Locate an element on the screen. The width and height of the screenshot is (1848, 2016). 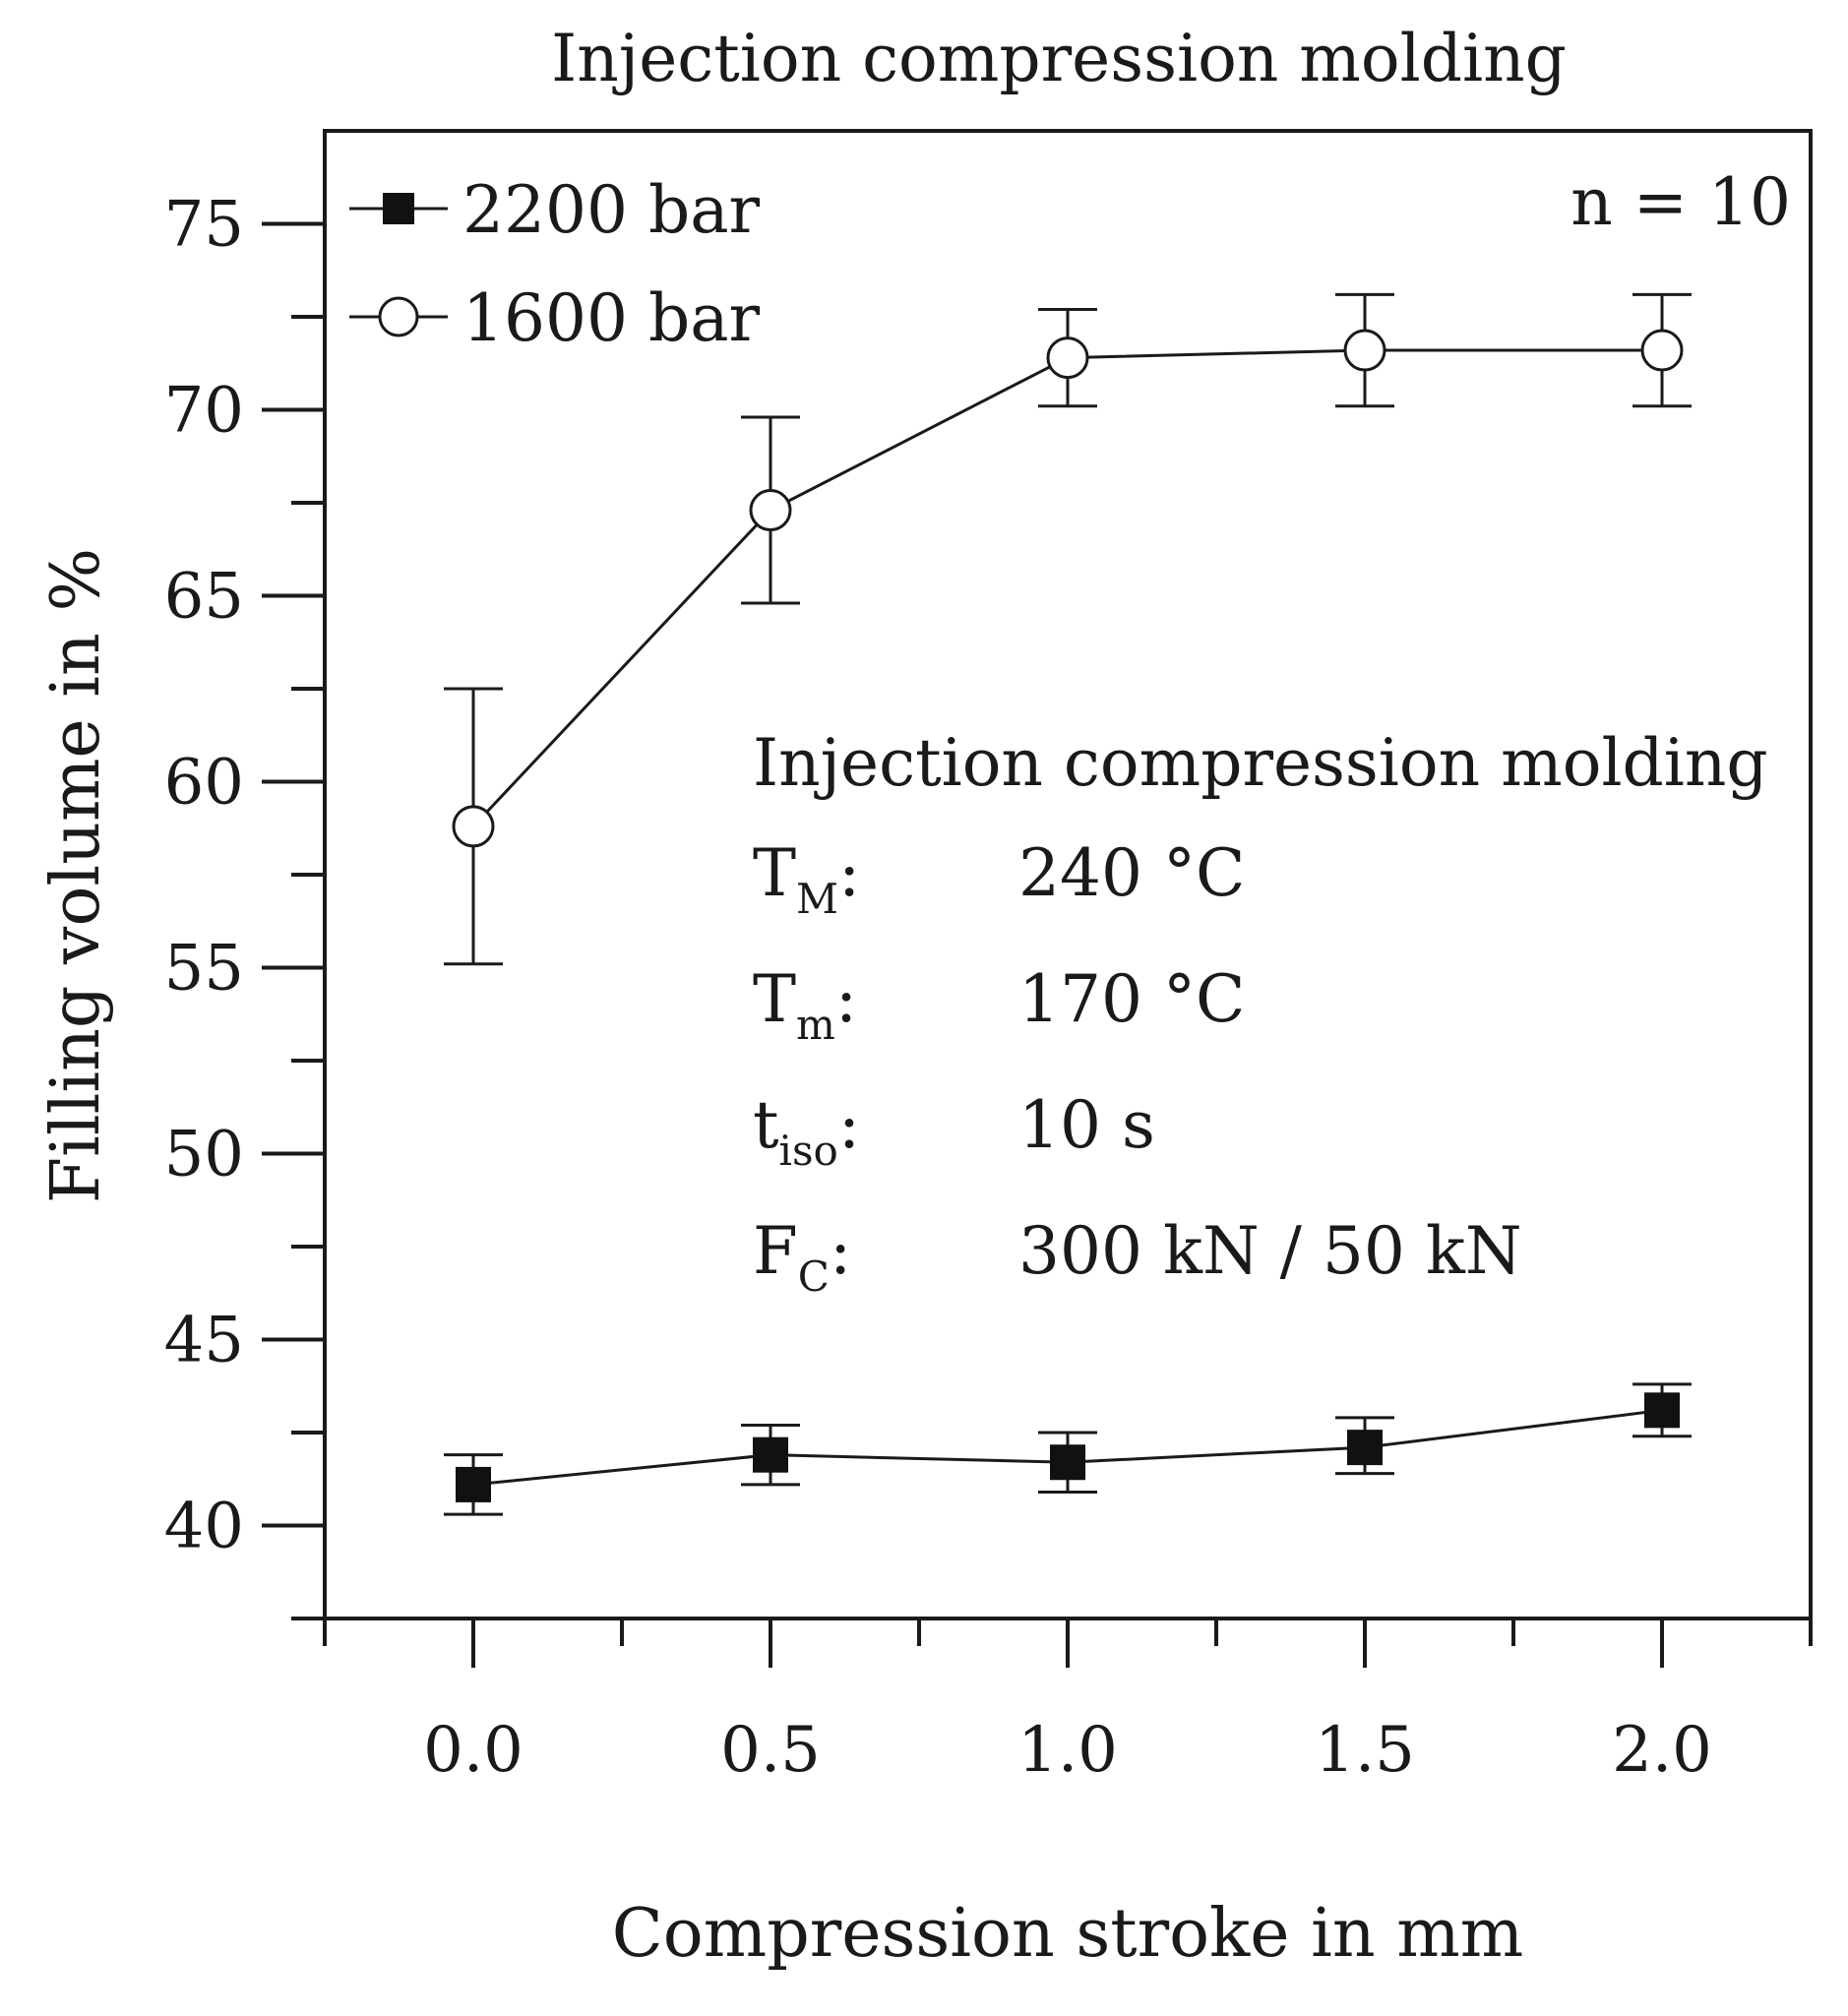
param-label-melt-temperature: TM: is located at coordinates (806, 879).